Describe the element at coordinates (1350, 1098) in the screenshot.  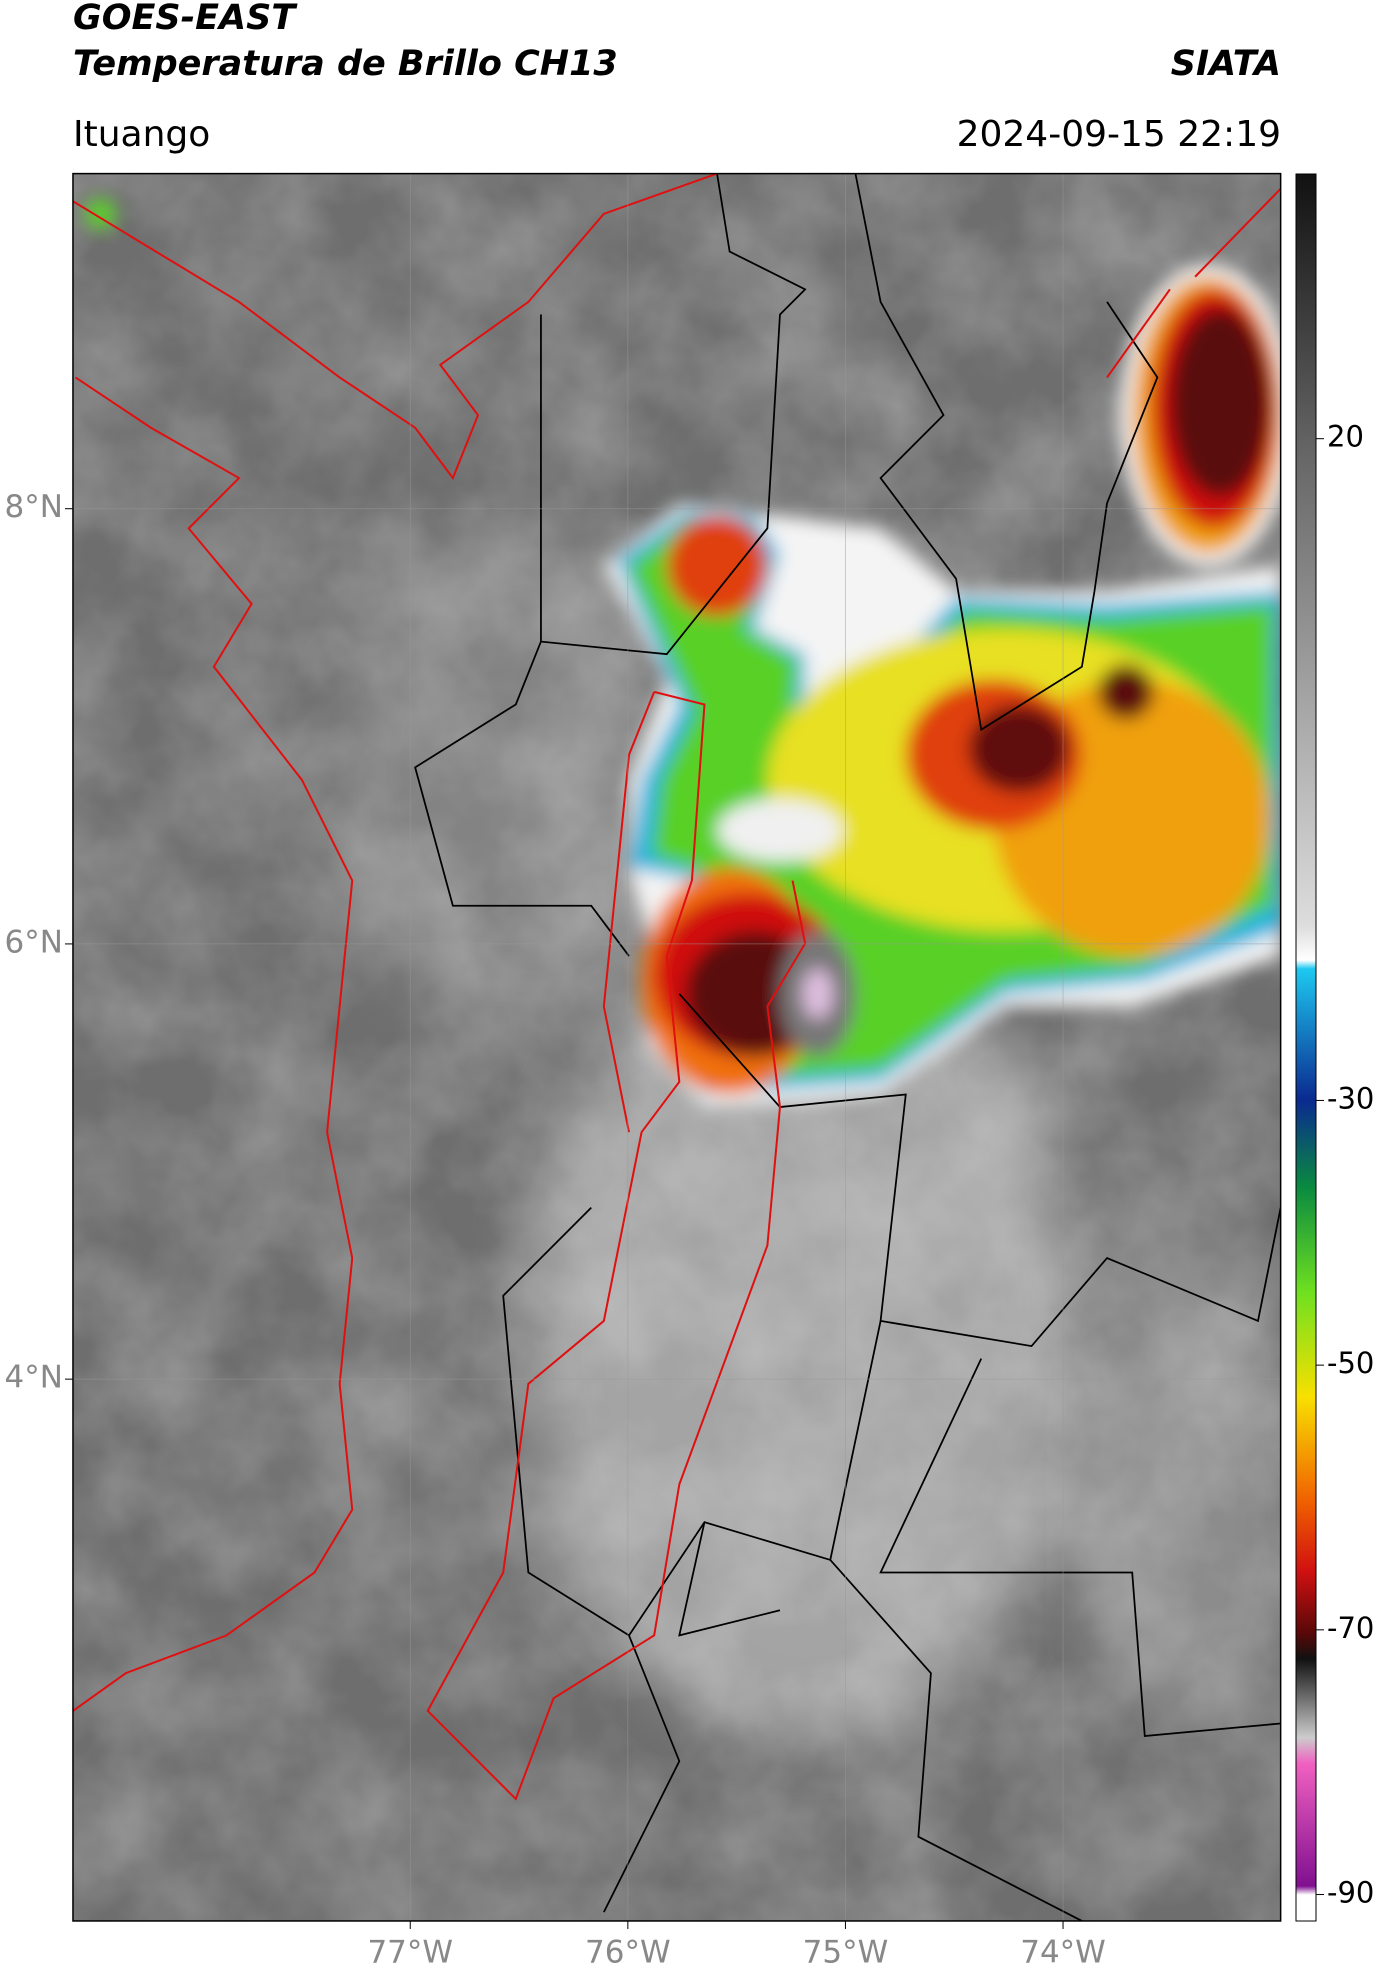
I see `colorbar-tick-label: -30` at that location.